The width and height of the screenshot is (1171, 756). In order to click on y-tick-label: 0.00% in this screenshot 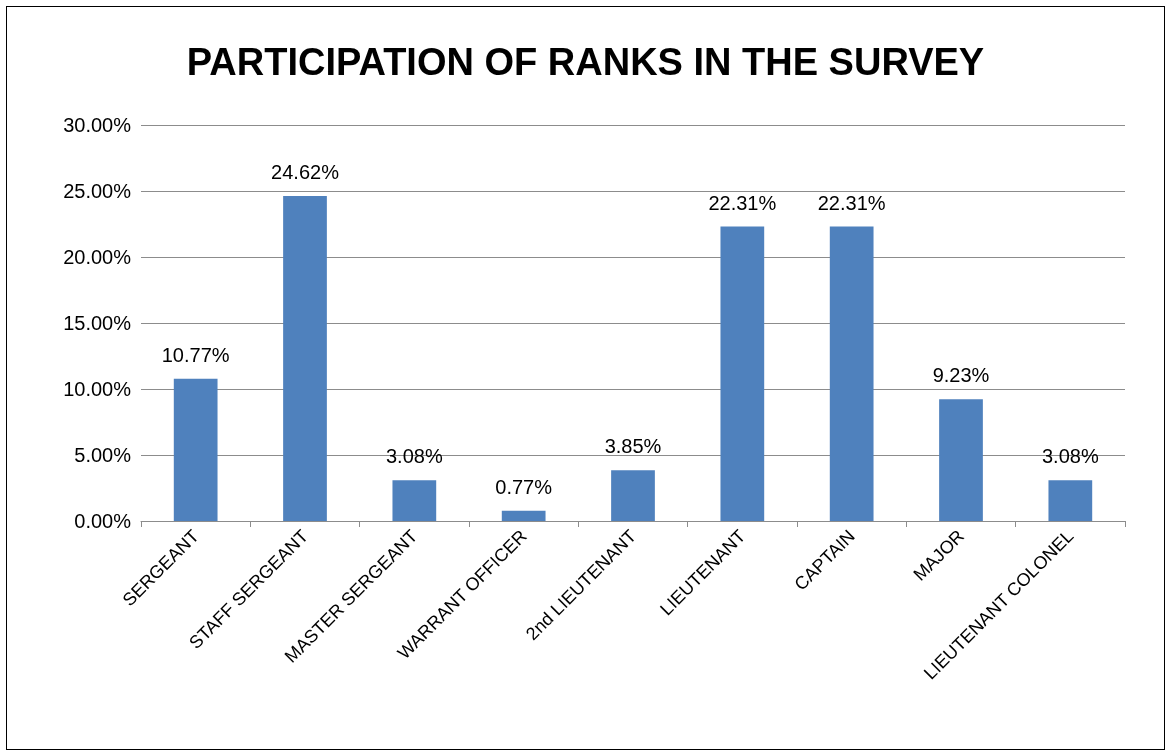, I will do `click(103, 521)`.